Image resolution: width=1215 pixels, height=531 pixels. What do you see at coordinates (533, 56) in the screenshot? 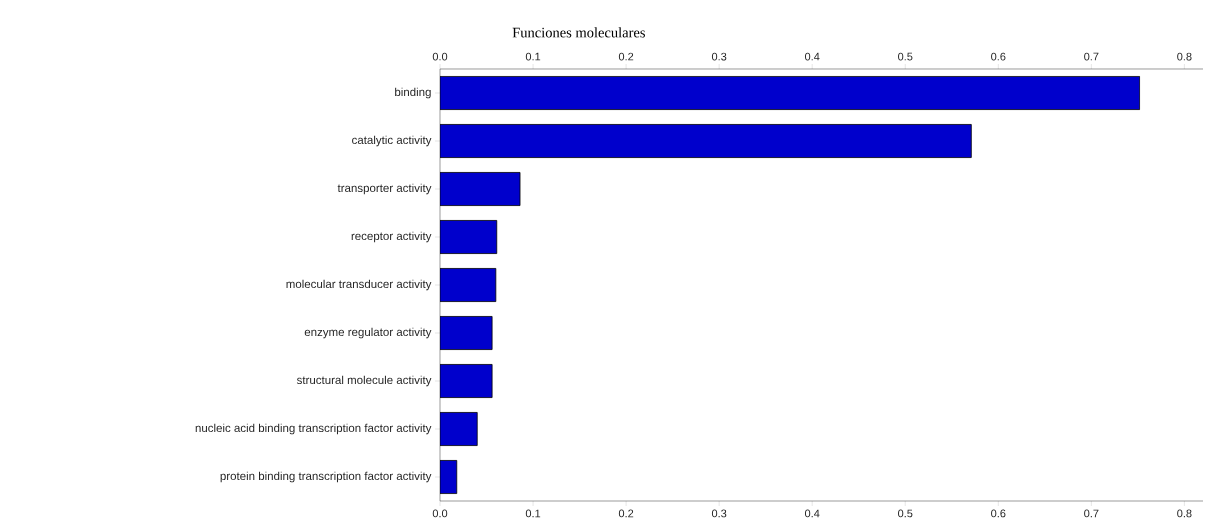
I see `x2-tick-label: 0.1` at bounding box center [533, 56].